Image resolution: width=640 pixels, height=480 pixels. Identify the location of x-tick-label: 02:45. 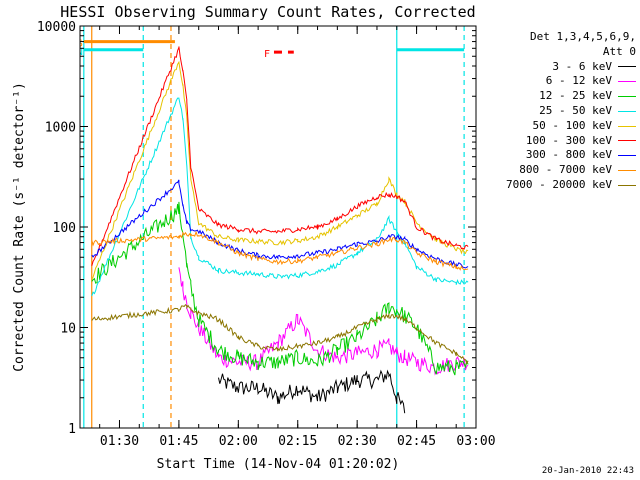
(416, 441).